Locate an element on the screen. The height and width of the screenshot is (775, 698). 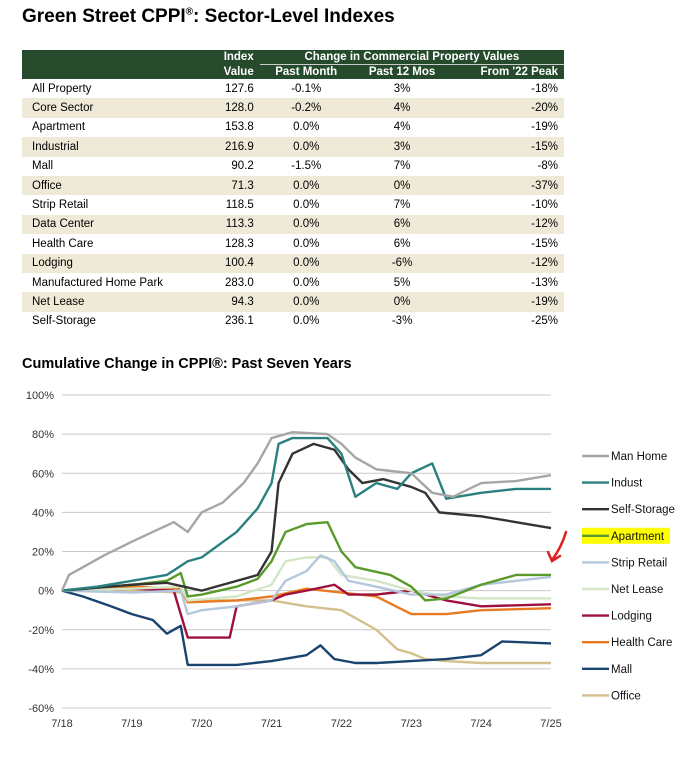
table-row: Manufactured Home Park 283.0 0.0% 5% -13% is located at coordinates (293, 282).